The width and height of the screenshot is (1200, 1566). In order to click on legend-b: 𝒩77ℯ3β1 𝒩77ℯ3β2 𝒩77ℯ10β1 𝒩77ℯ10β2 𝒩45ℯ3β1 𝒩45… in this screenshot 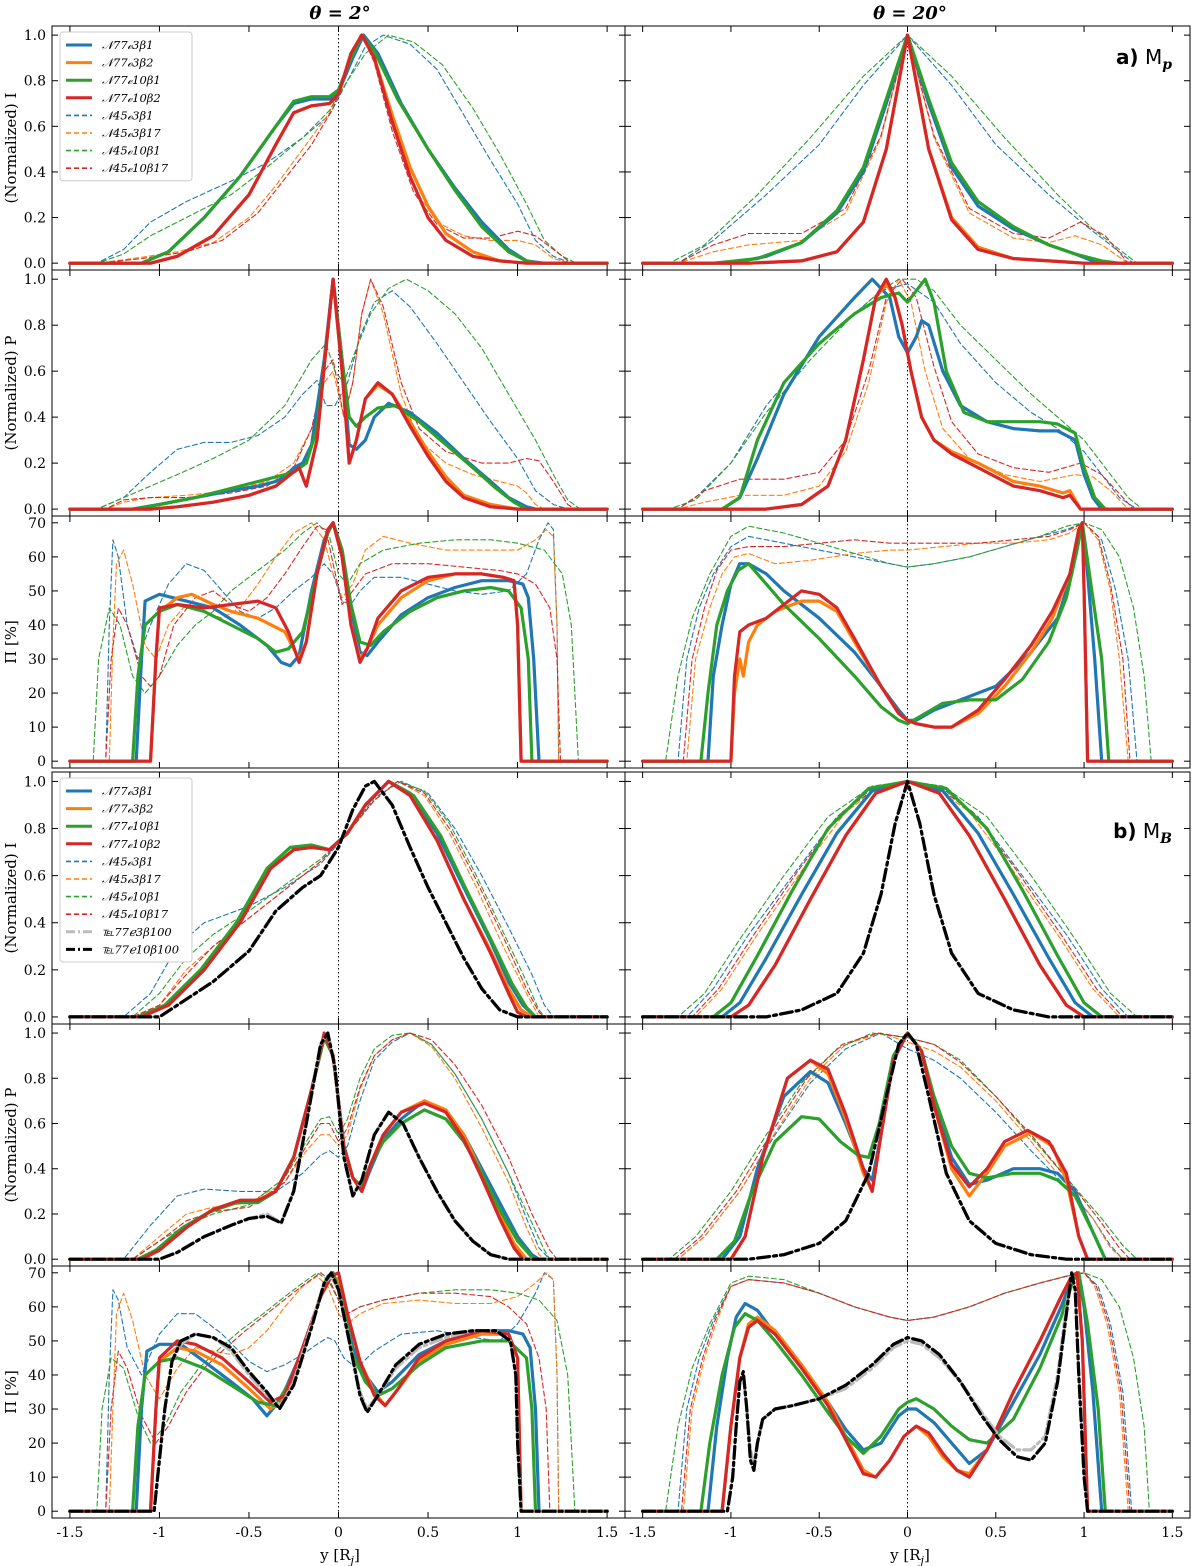, I will do `click(126, 870)`.